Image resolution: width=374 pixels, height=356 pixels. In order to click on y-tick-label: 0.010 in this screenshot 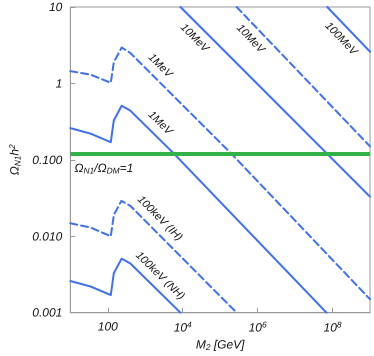, I will do `click(47, 236)`.